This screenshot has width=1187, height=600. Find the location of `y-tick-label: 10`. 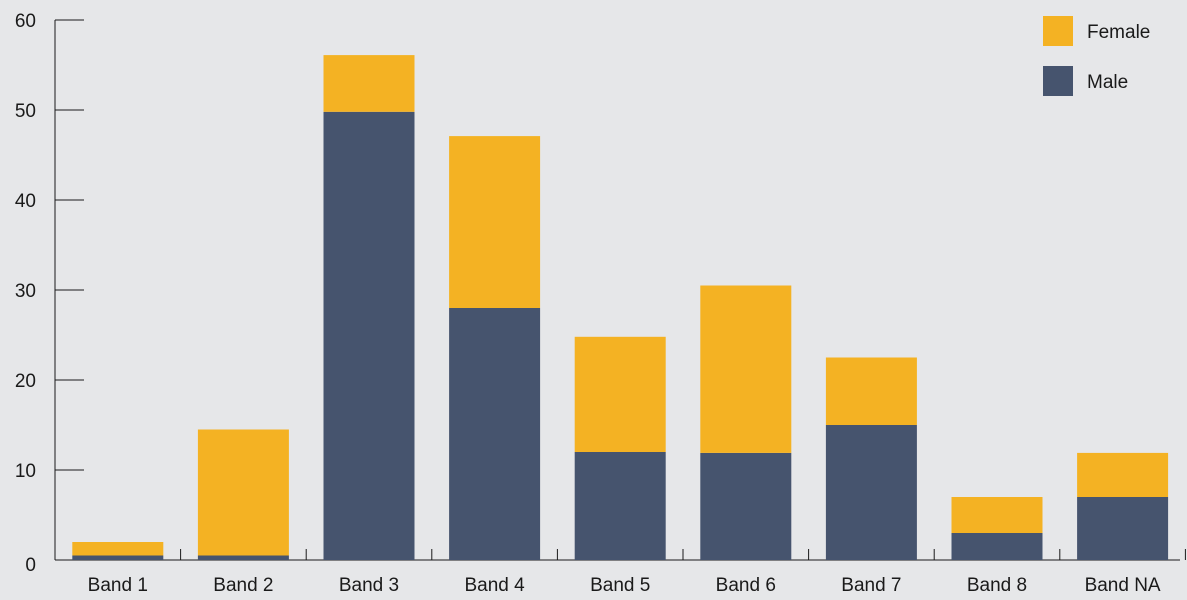

y-tick-label: 10 is located at coordinates (25, 471).